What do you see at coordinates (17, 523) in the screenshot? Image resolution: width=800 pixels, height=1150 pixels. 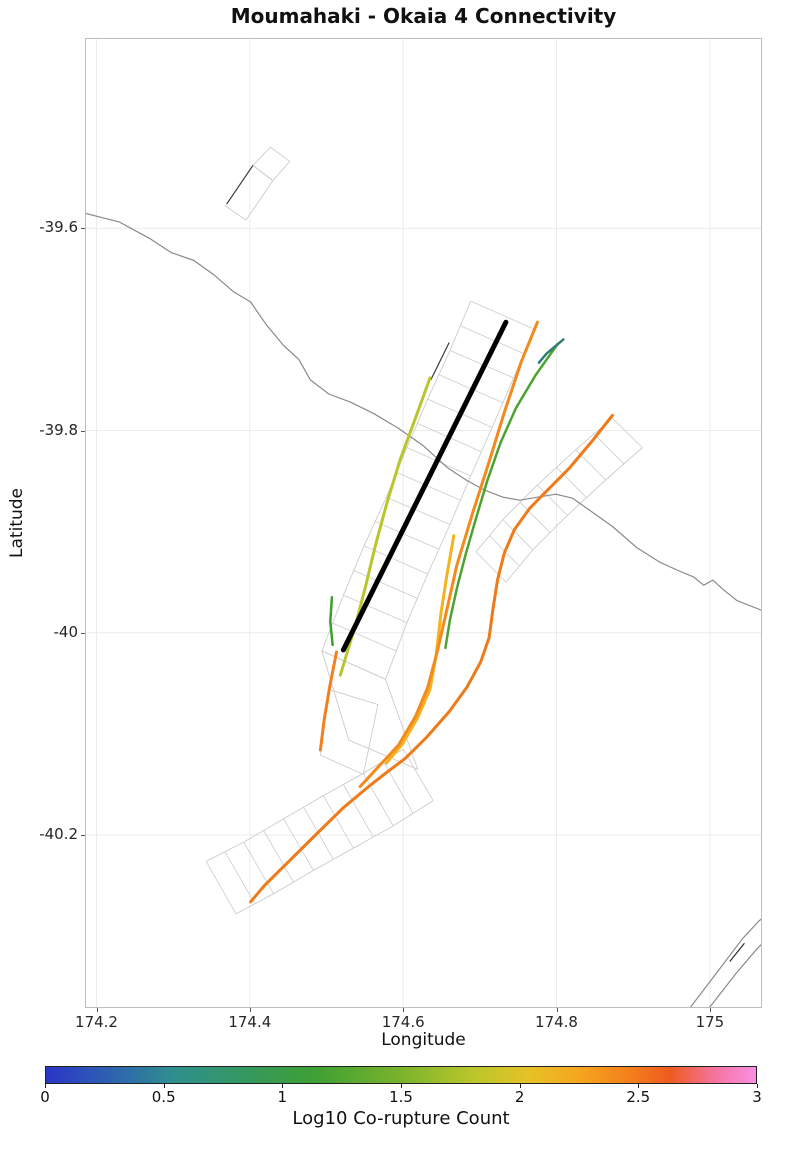 I see `y-axis-label: Latitude` at bounding box center [17, 523].